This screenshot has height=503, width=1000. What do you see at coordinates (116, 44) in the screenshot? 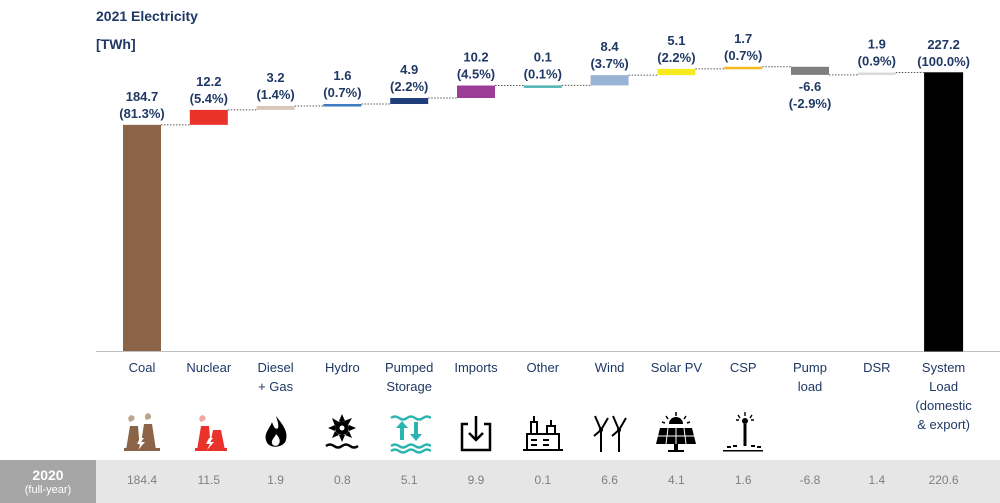
I see `chart-unit-label: [TWh]` at bounding box center [116, 44].